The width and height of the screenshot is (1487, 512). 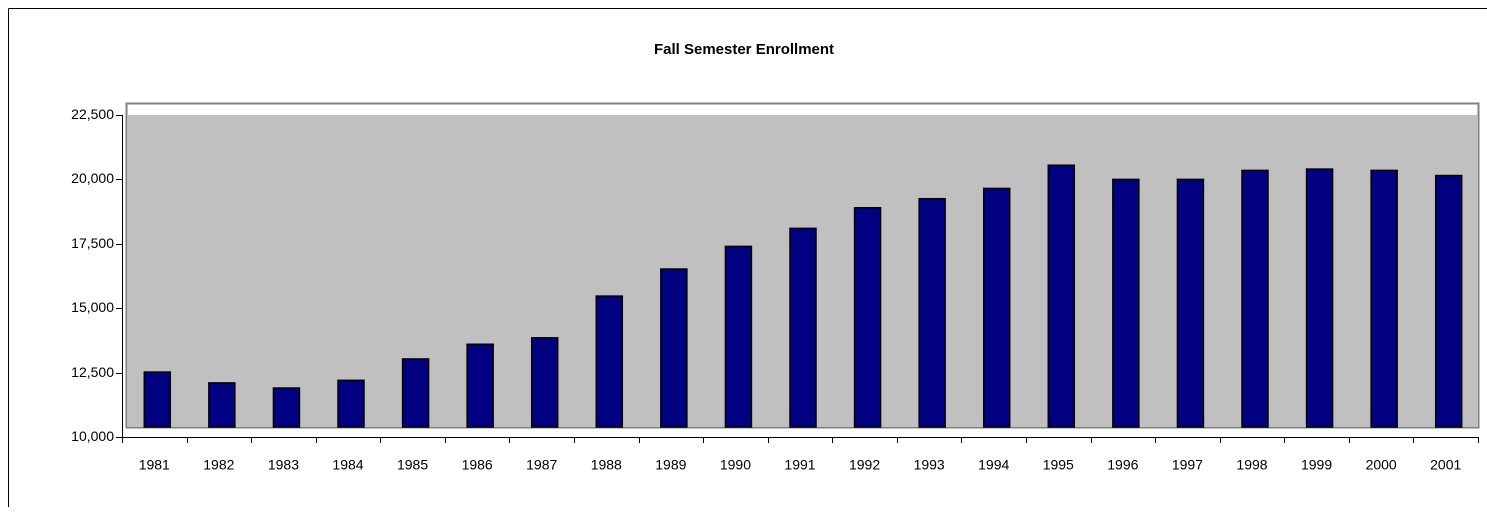 I want to click on x-tick-label: 1992, so click(x=864, y=465).